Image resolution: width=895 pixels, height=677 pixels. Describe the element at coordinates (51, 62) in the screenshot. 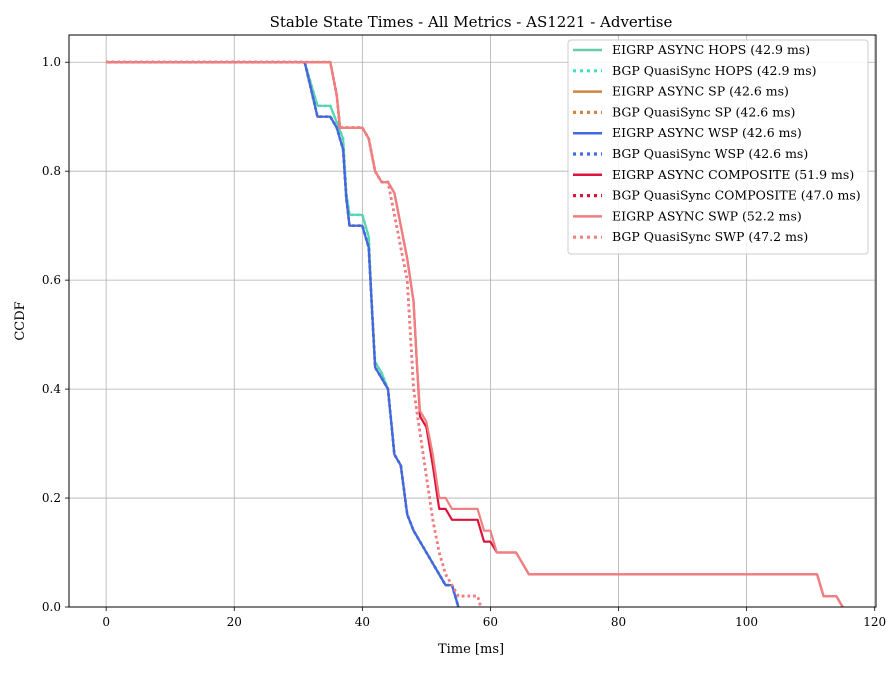

I see `y-tick-label: 1.0` at that location.